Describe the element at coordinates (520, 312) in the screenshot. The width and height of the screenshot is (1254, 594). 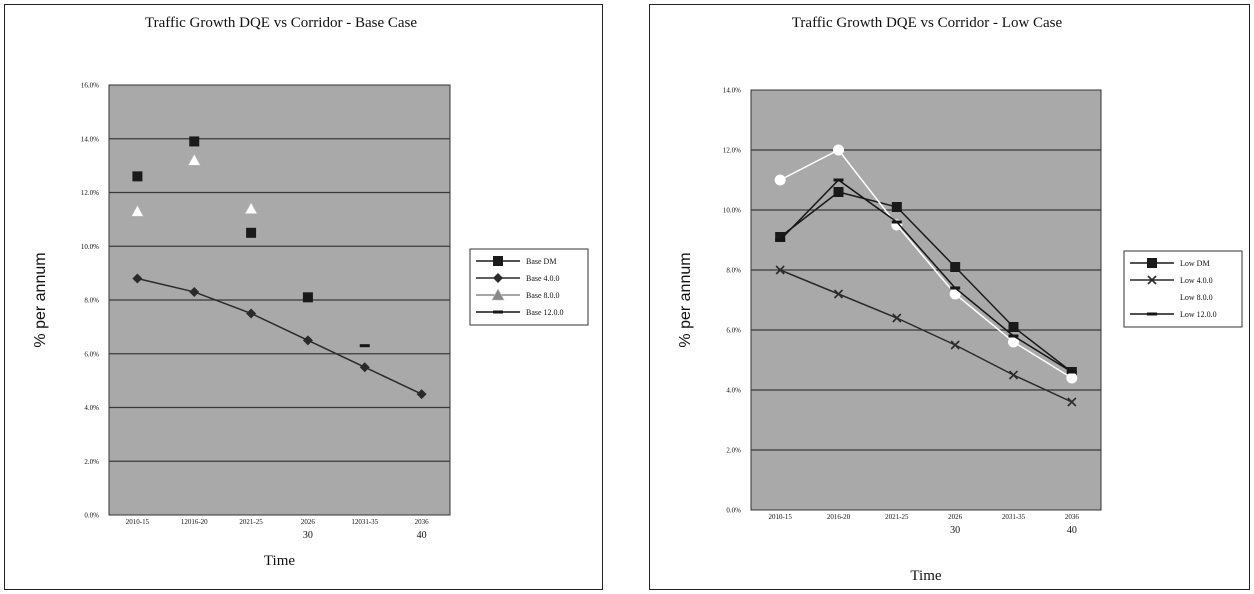
I see `legend-entry: Base 12.0.0` at that location.